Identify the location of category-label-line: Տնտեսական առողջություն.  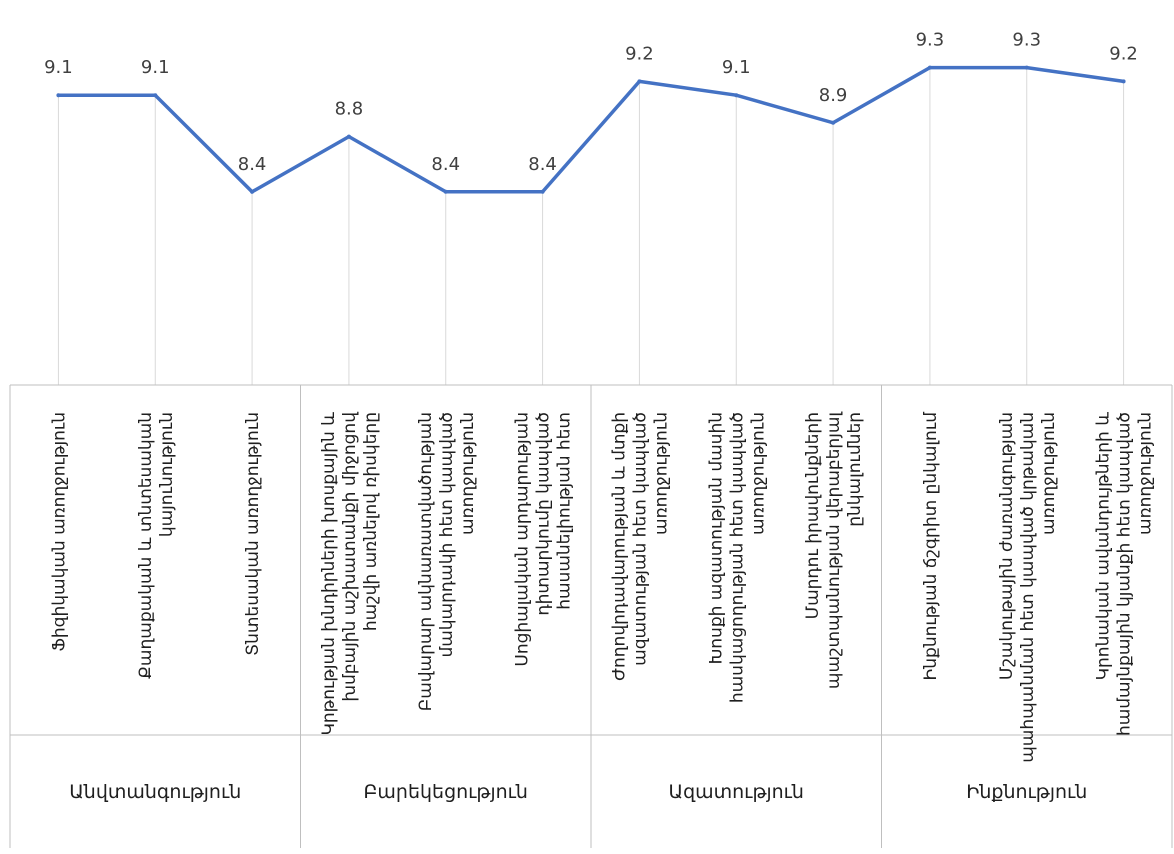
(253, 534).